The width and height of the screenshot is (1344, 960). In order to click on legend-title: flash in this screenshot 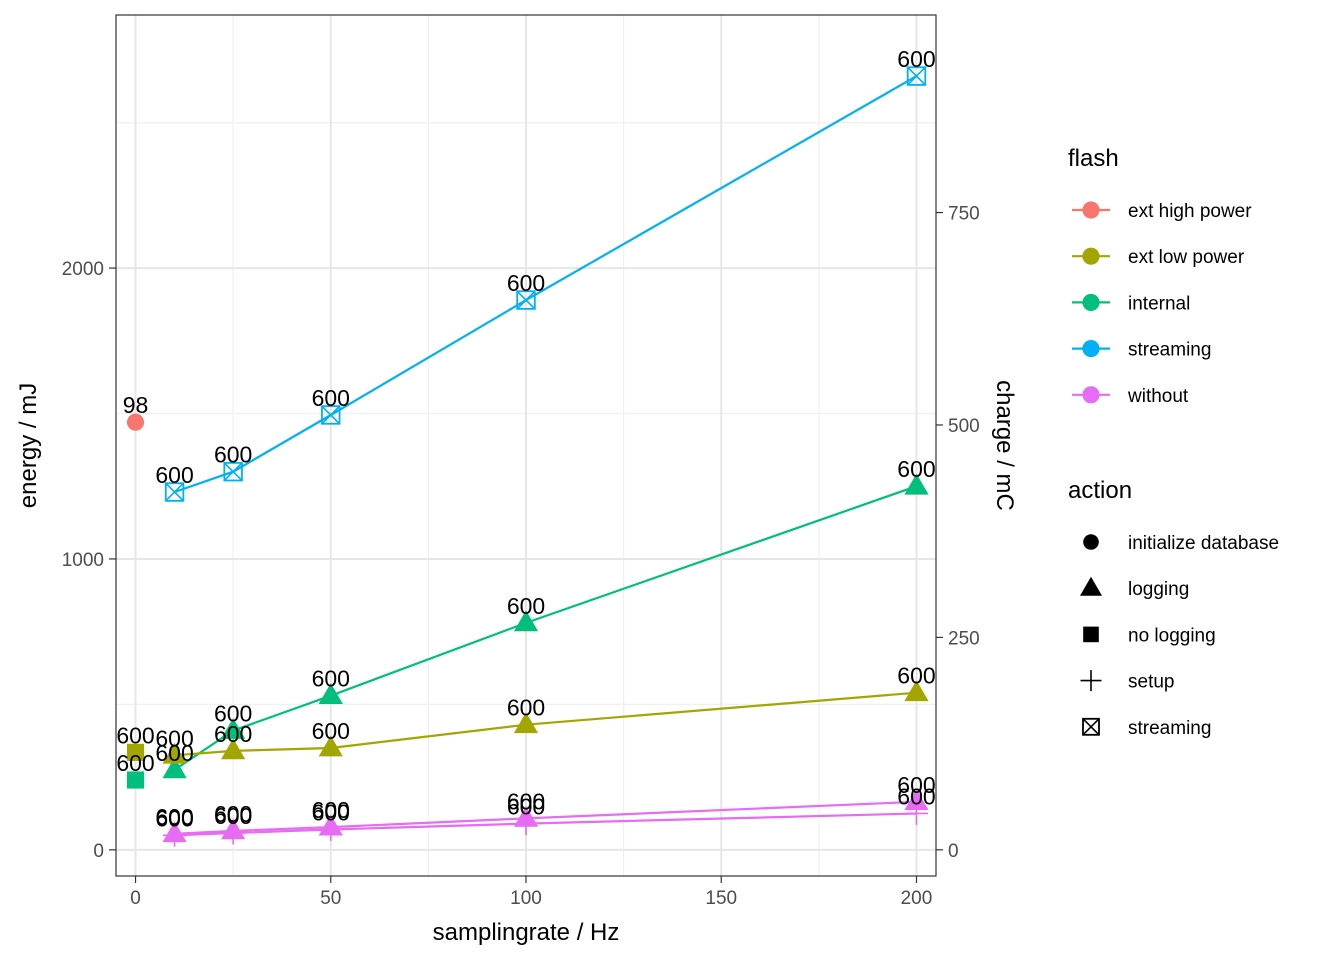, I will do `click(1093, 158)`.